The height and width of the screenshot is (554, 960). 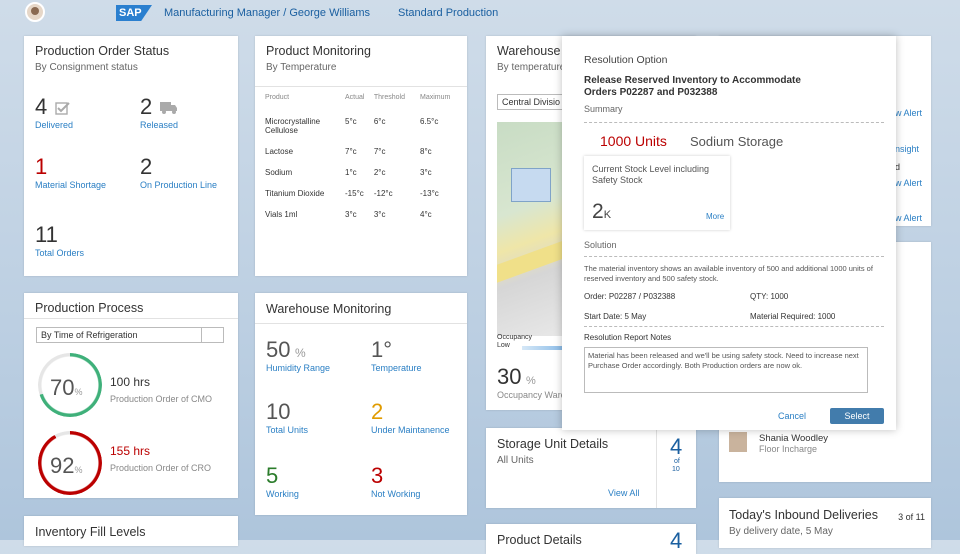 What do you see at coordinates (676, 446) in the screenshot?
I see `storage-count: 4` at bounding box center [676, 446].